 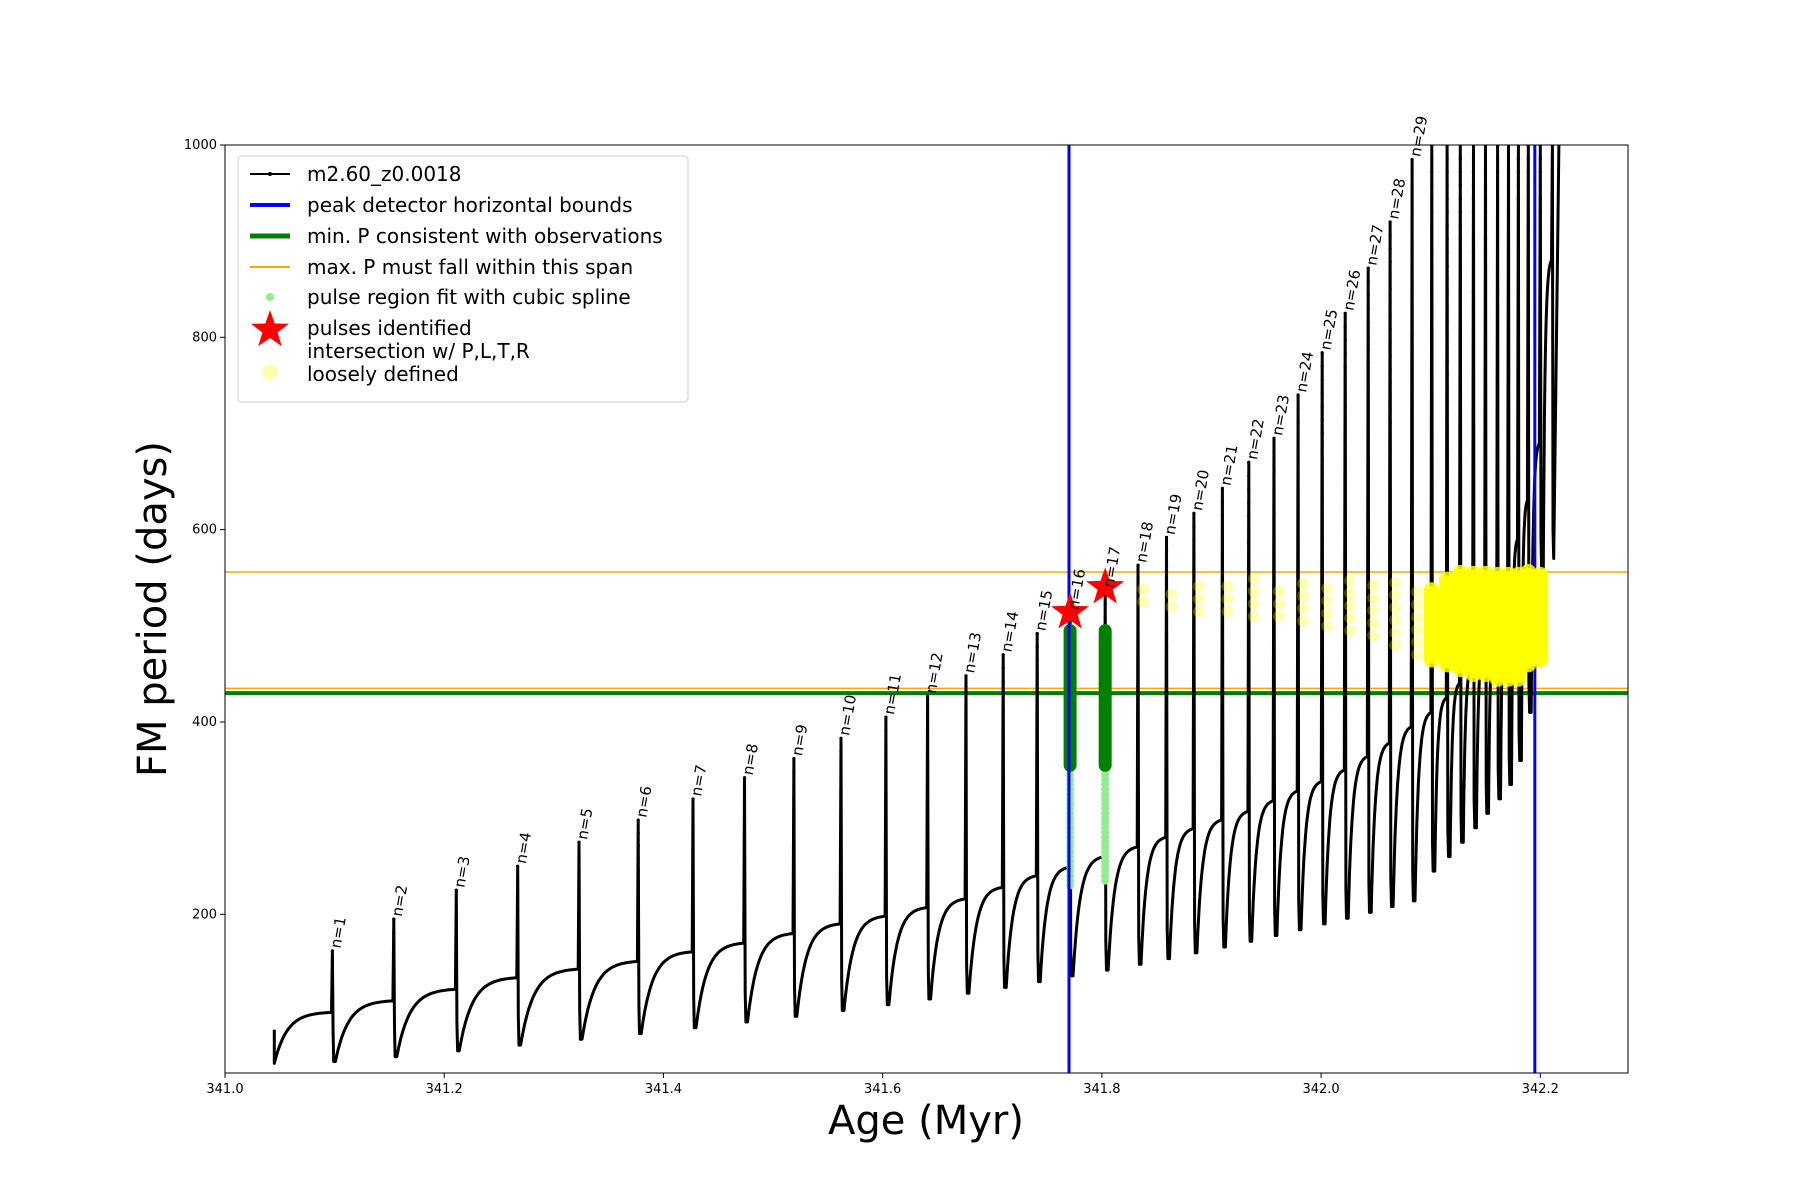 I want to click on pulse-star-marker, so click(x=1105, y=585).